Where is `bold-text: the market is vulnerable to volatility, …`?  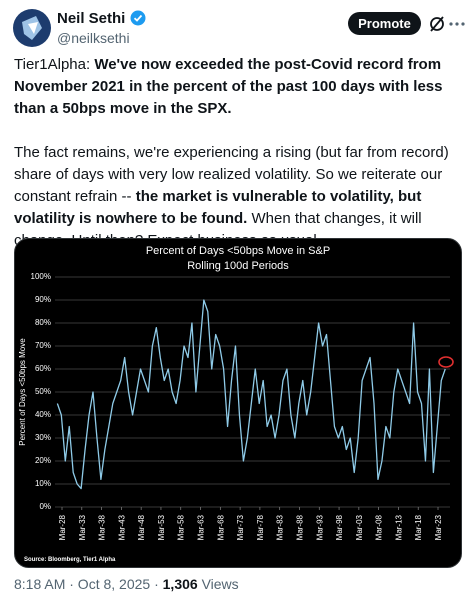 bold-text: the market is vulnerable to volatility, … is located at coordinates (218, 207).